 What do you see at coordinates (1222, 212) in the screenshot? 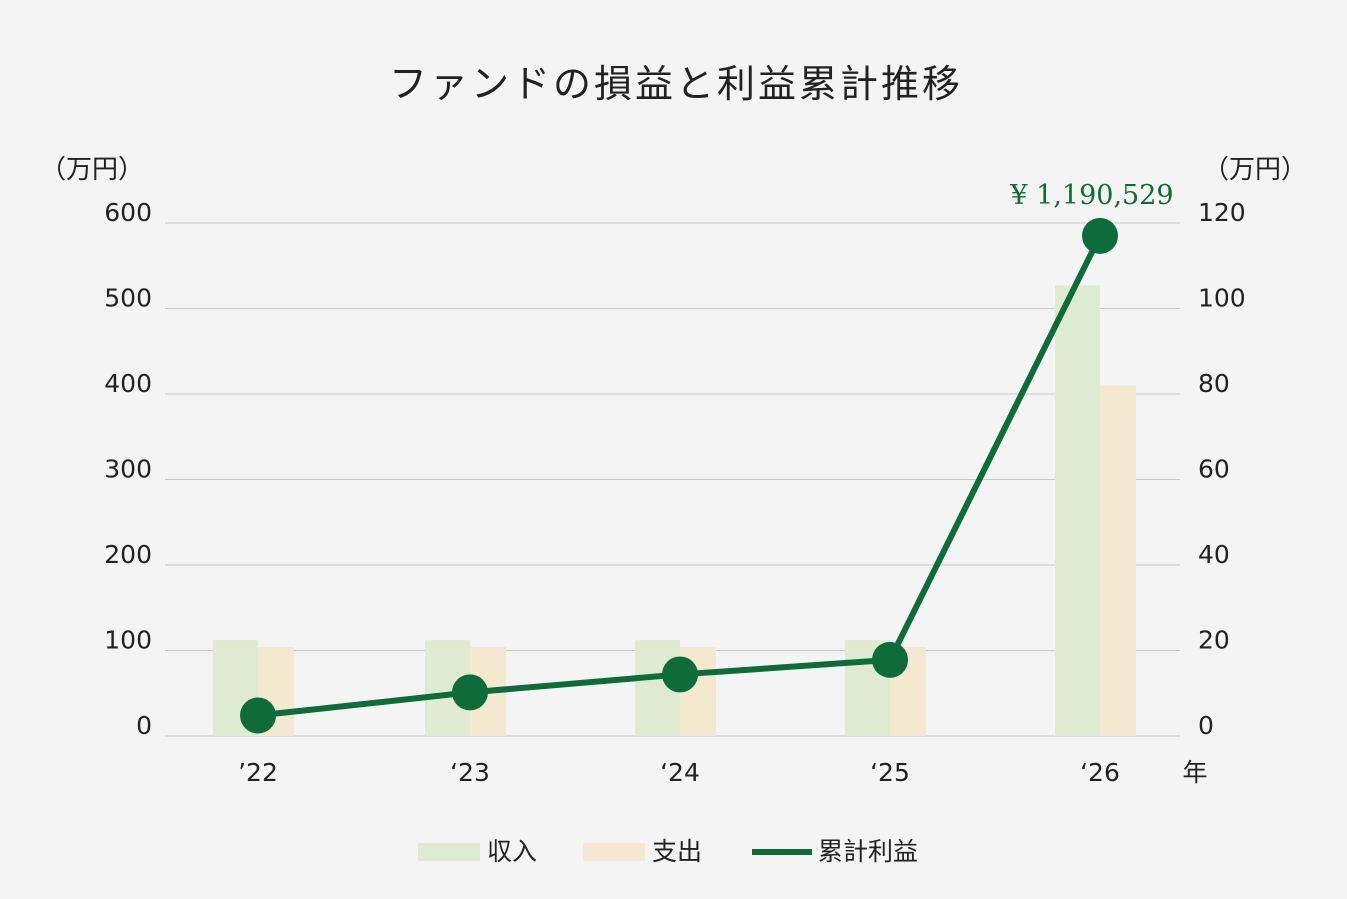
I see `y-right-tick-label: 120` at bounding box center [1222, 212].